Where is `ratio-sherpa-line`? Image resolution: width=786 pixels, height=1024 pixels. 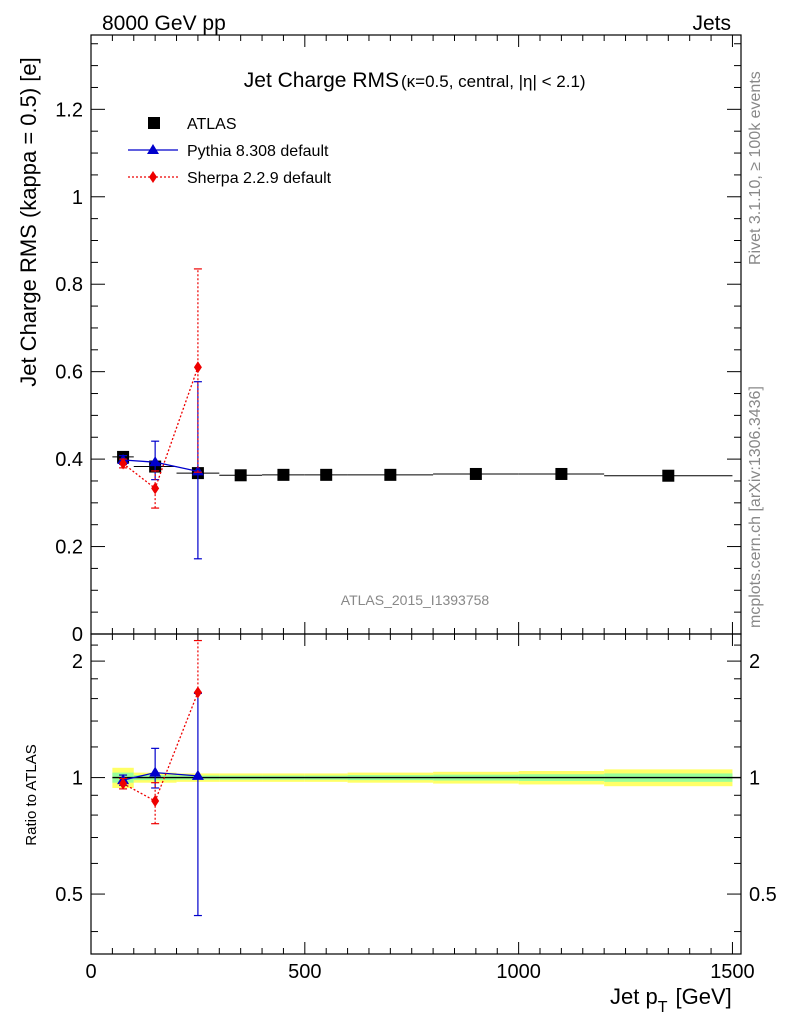 ratio-sherpa-line is located at coordinates (160, 747).